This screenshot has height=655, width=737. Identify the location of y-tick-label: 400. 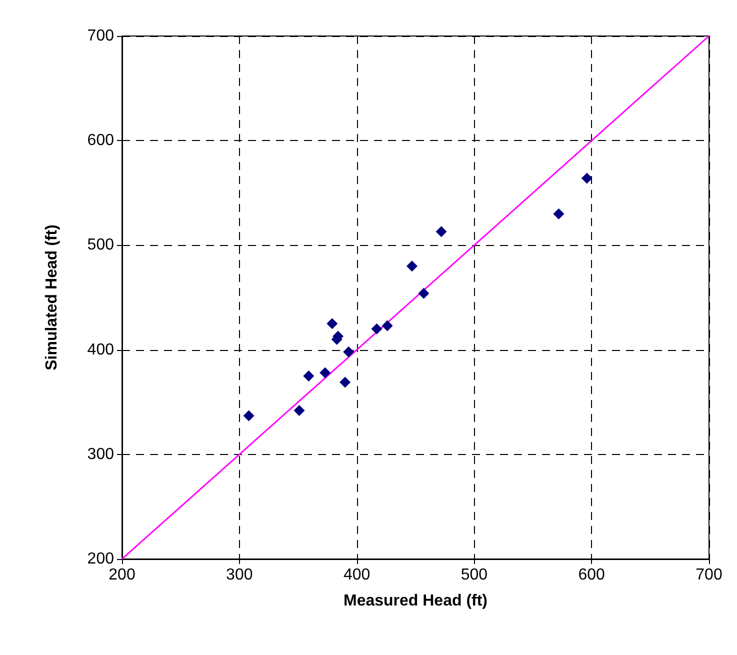
(100, 349).